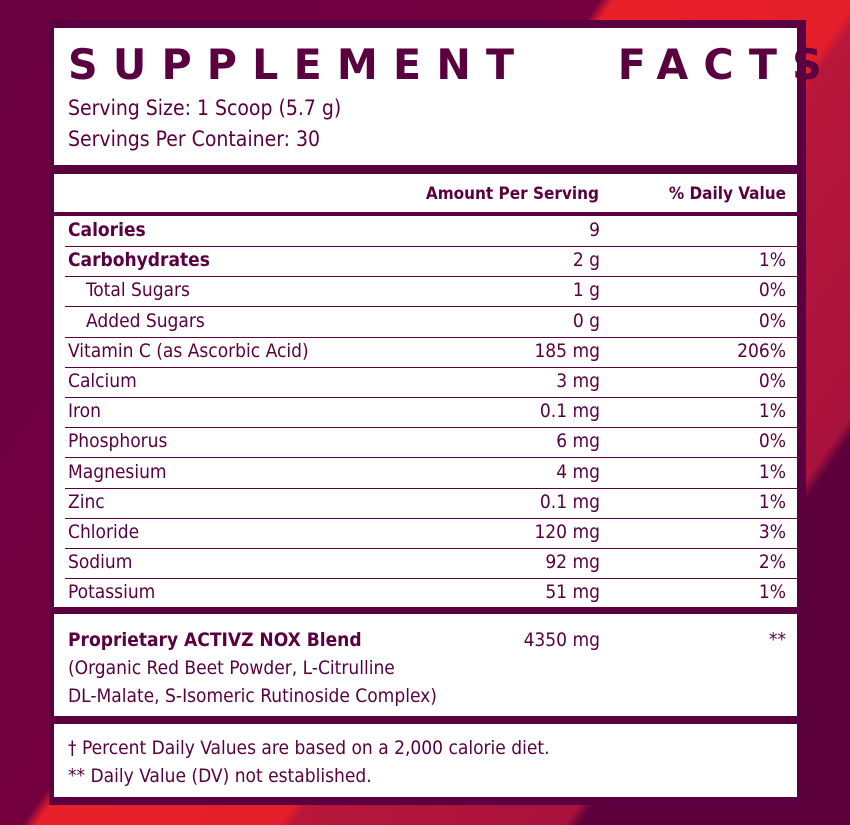 The image size is (850, 825). What do you see at coordinates (578, 471) in the screenshot?
I see `nutrient-amount: 4 mg` at bounding box center [578, 471].